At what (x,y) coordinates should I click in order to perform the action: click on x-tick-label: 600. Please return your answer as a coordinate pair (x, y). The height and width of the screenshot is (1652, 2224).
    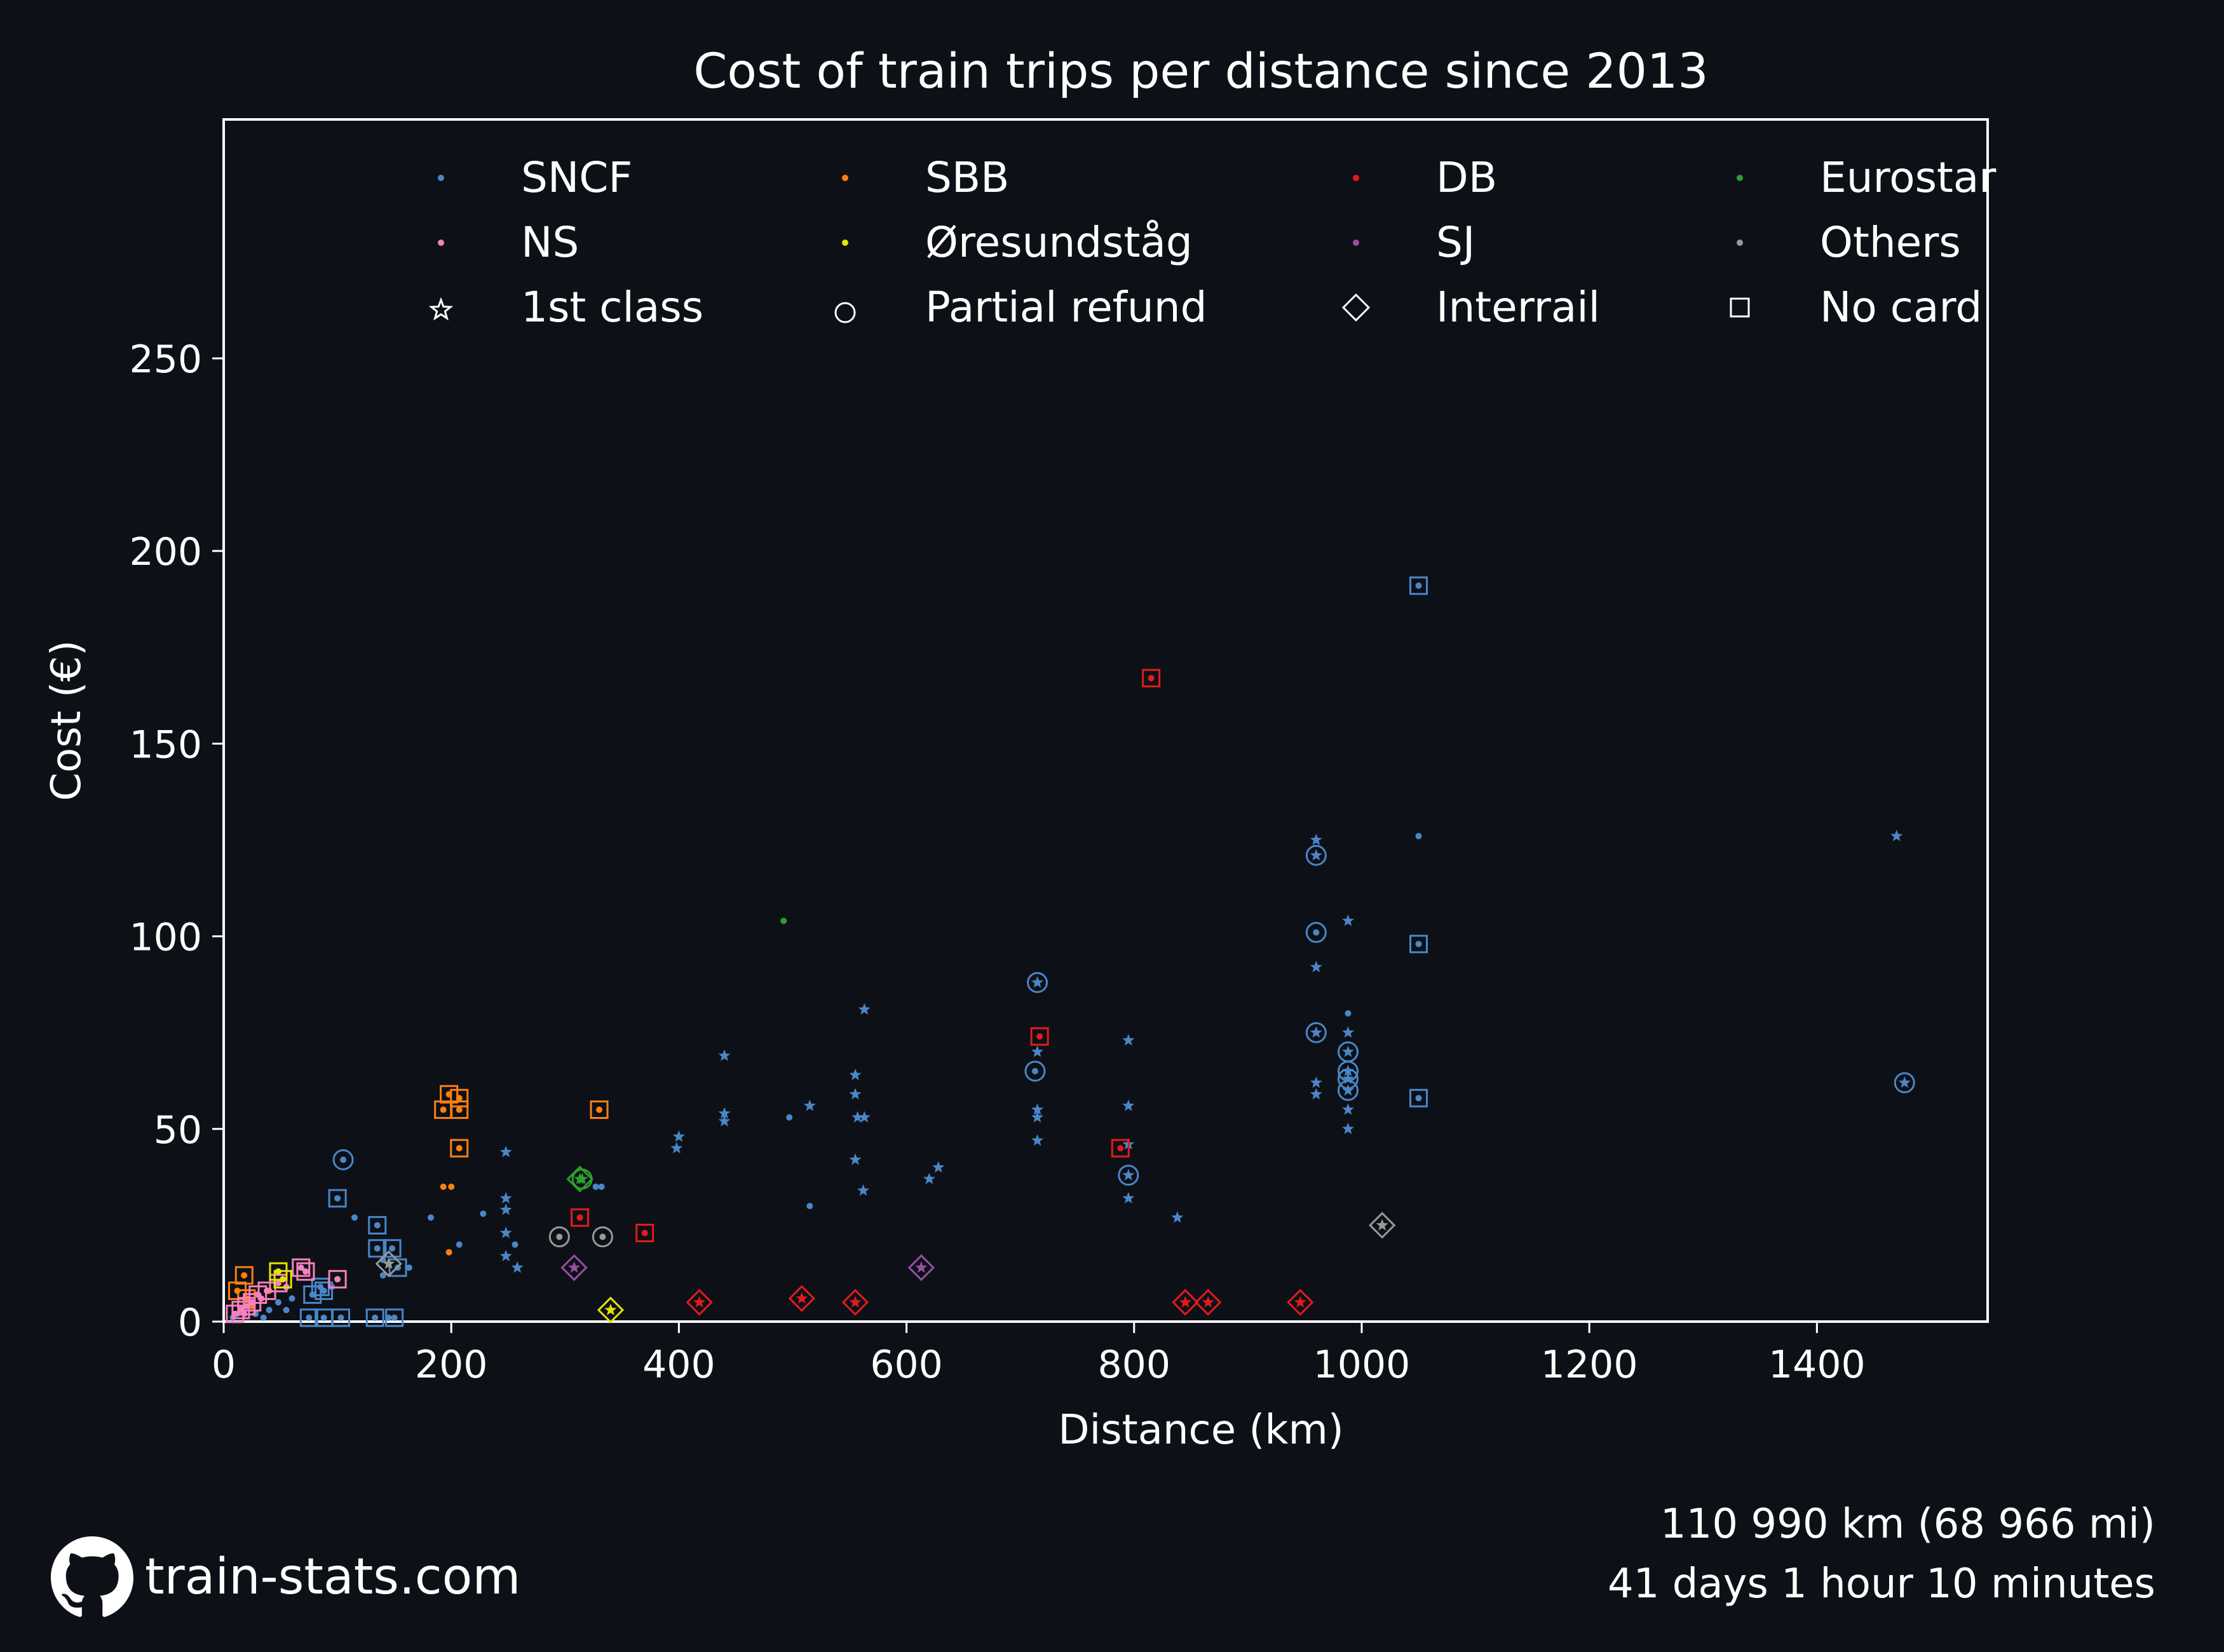
    Looking at the image, I should click on (907, 1365).